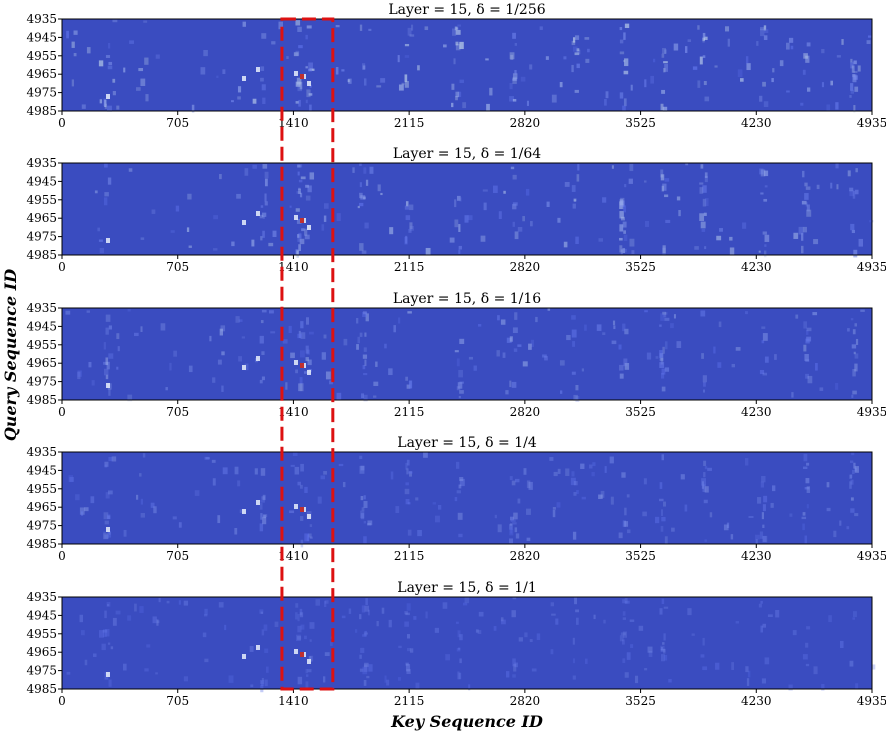 The width and height of the screenshot is (886, 735). What do you see at coordinates (409, 701) in the screenshot?
I see `x-tick-label: 2115` at bounding box center [409, 701].